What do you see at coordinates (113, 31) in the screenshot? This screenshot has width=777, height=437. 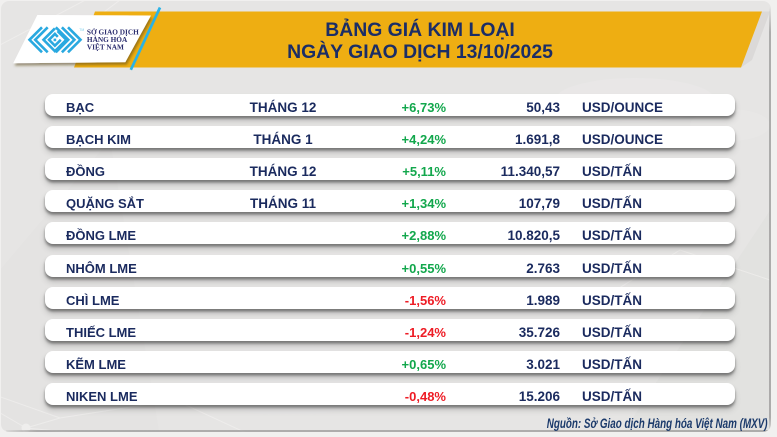 I see `svg-text: SỞ GIAO DỊCH` at bounding box center [113, 31].